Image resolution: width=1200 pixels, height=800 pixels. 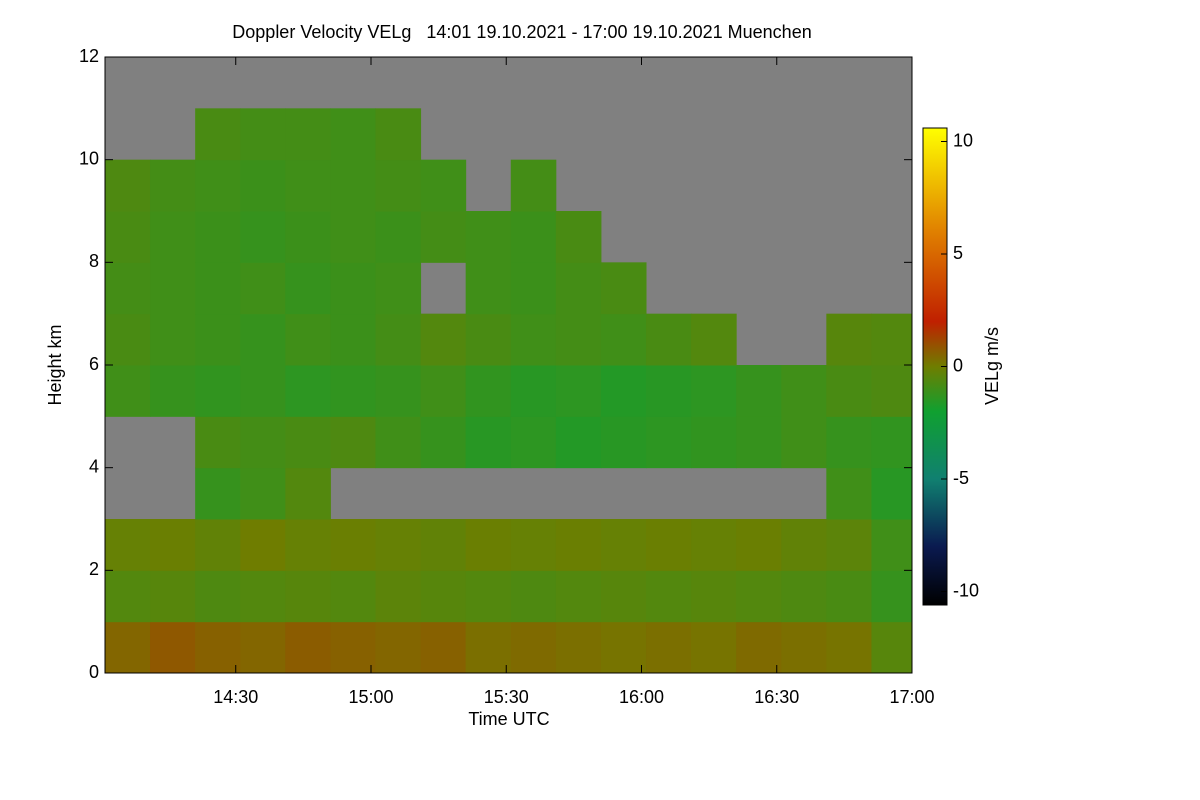 I want to click on colorbar-tick-label: 0, so click(x=958, y=365).